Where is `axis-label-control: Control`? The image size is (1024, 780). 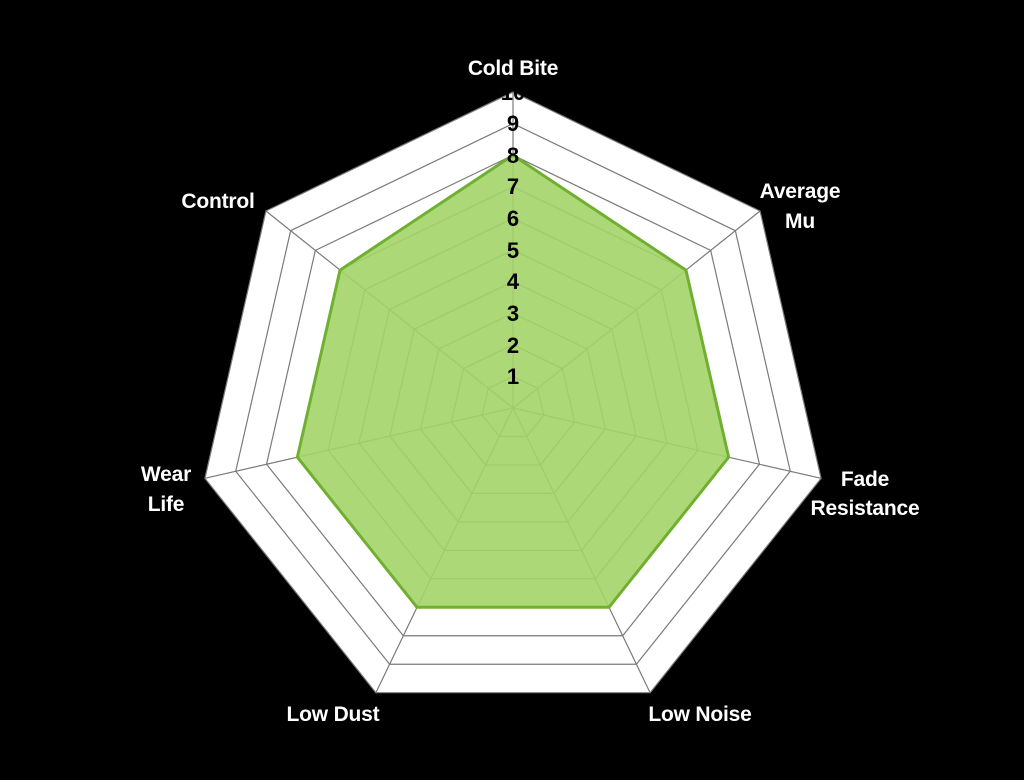
axis-label-control: Control is located at coordinates (217, 201).